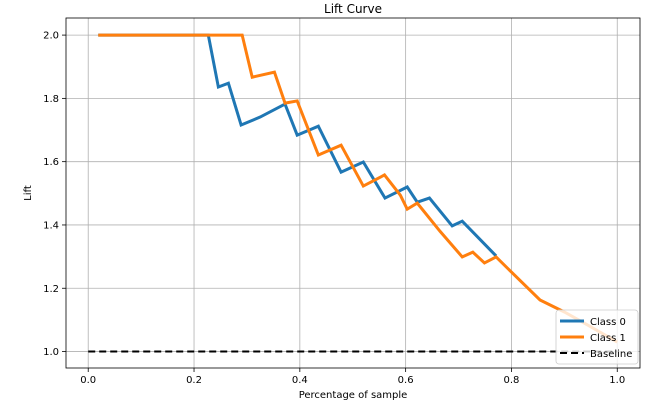 The image size is (659, 412). I want to click on chart-title: Lift Curve, so click(353, 9).